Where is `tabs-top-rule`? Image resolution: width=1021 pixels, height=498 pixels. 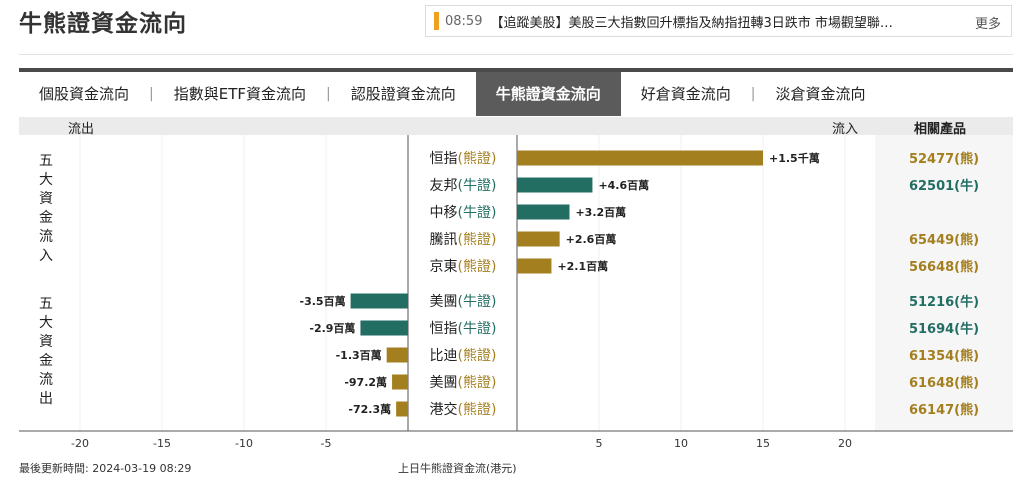
tabs-top-rule is located at coordinates (516, 70).